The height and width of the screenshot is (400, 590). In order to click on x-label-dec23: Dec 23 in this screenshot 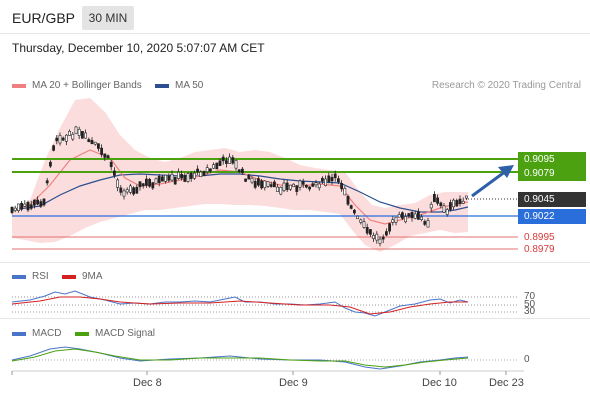, I will do `click(506, 383)`.